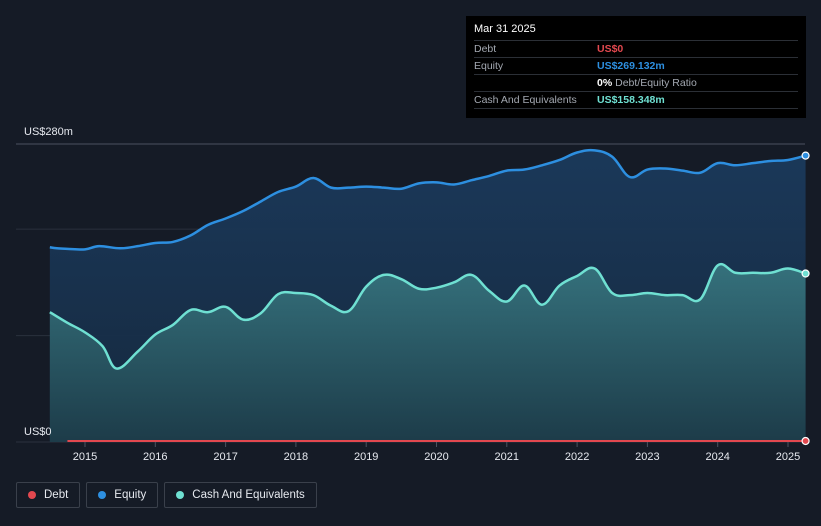 The height and width of the screenshot is (526, 821). What do you see at coordinates (489, 66) in the screenshot?
I see `tooltip-equity-label: Equity` at bounding box center [489, 66].